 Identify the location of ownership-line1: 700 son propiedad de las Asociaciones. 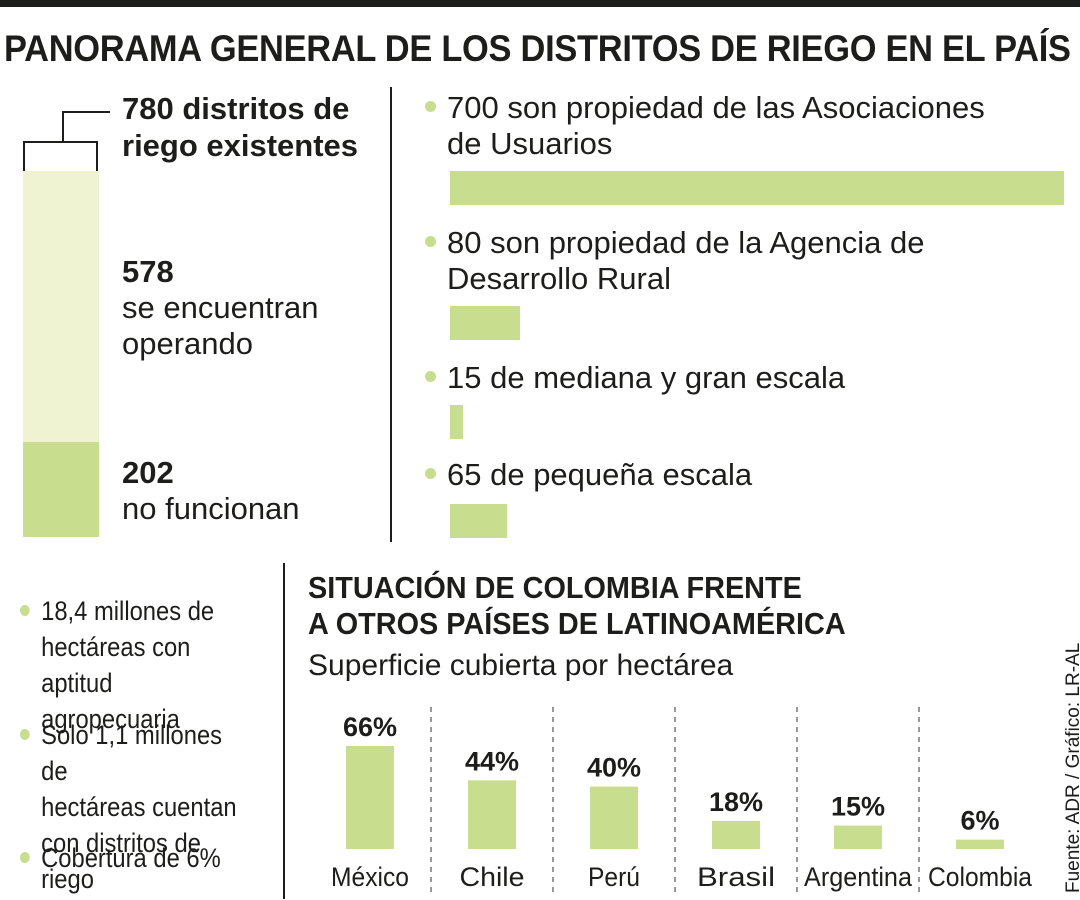
(716, 107).